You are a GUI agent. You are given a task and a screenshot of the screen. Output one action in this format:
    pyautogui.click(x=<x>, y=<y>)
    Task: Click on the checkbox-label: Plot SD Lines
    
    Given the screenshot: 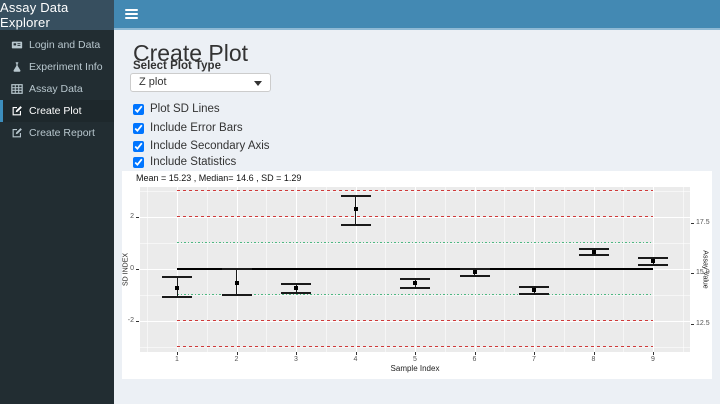 What is the action you would take?
    pyautogui.click(x=185, y=109)
    